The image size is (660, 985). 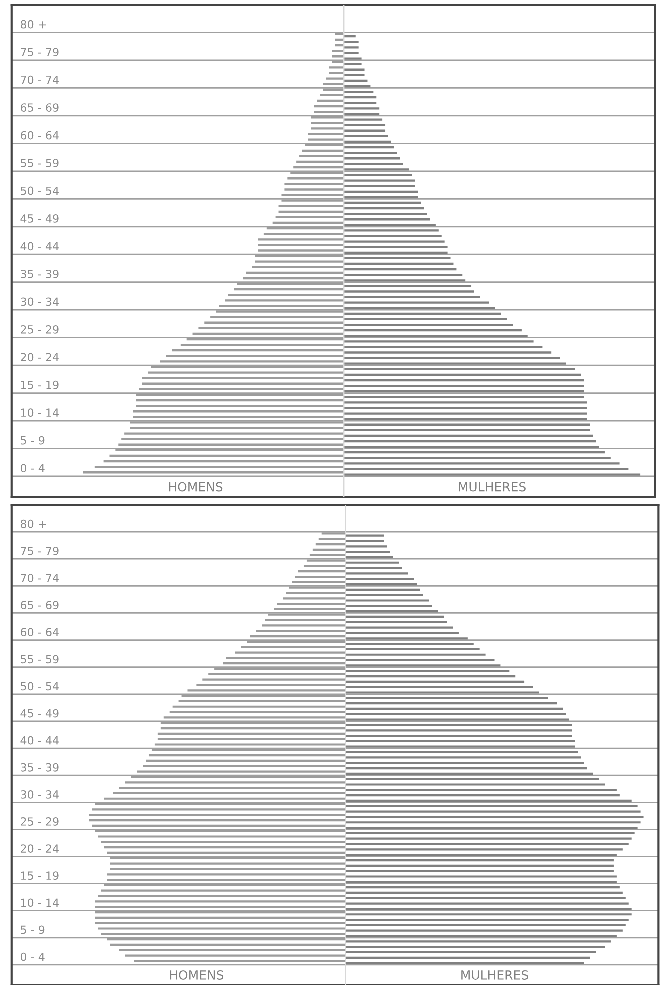 What do you see at coordinates (196, 487) in the screenshot?
I see `series-label: HOMENS` at bounding box center [196, 487].